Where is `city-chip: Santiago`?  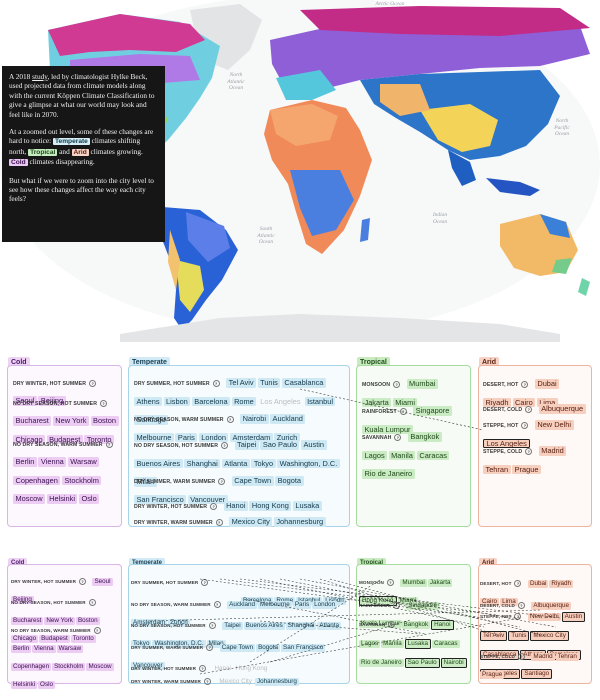 city-chip: Santiago is located at coordinates (151, 420).